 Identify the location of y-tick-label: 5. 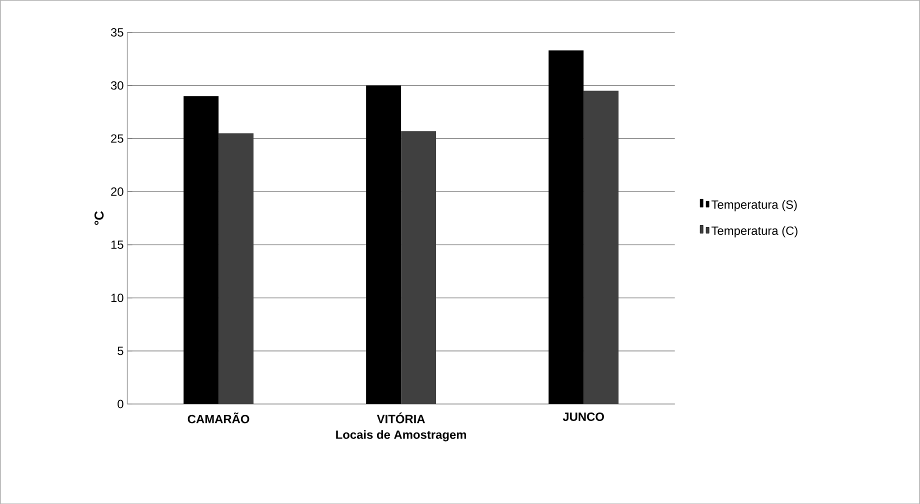
(121, 350).